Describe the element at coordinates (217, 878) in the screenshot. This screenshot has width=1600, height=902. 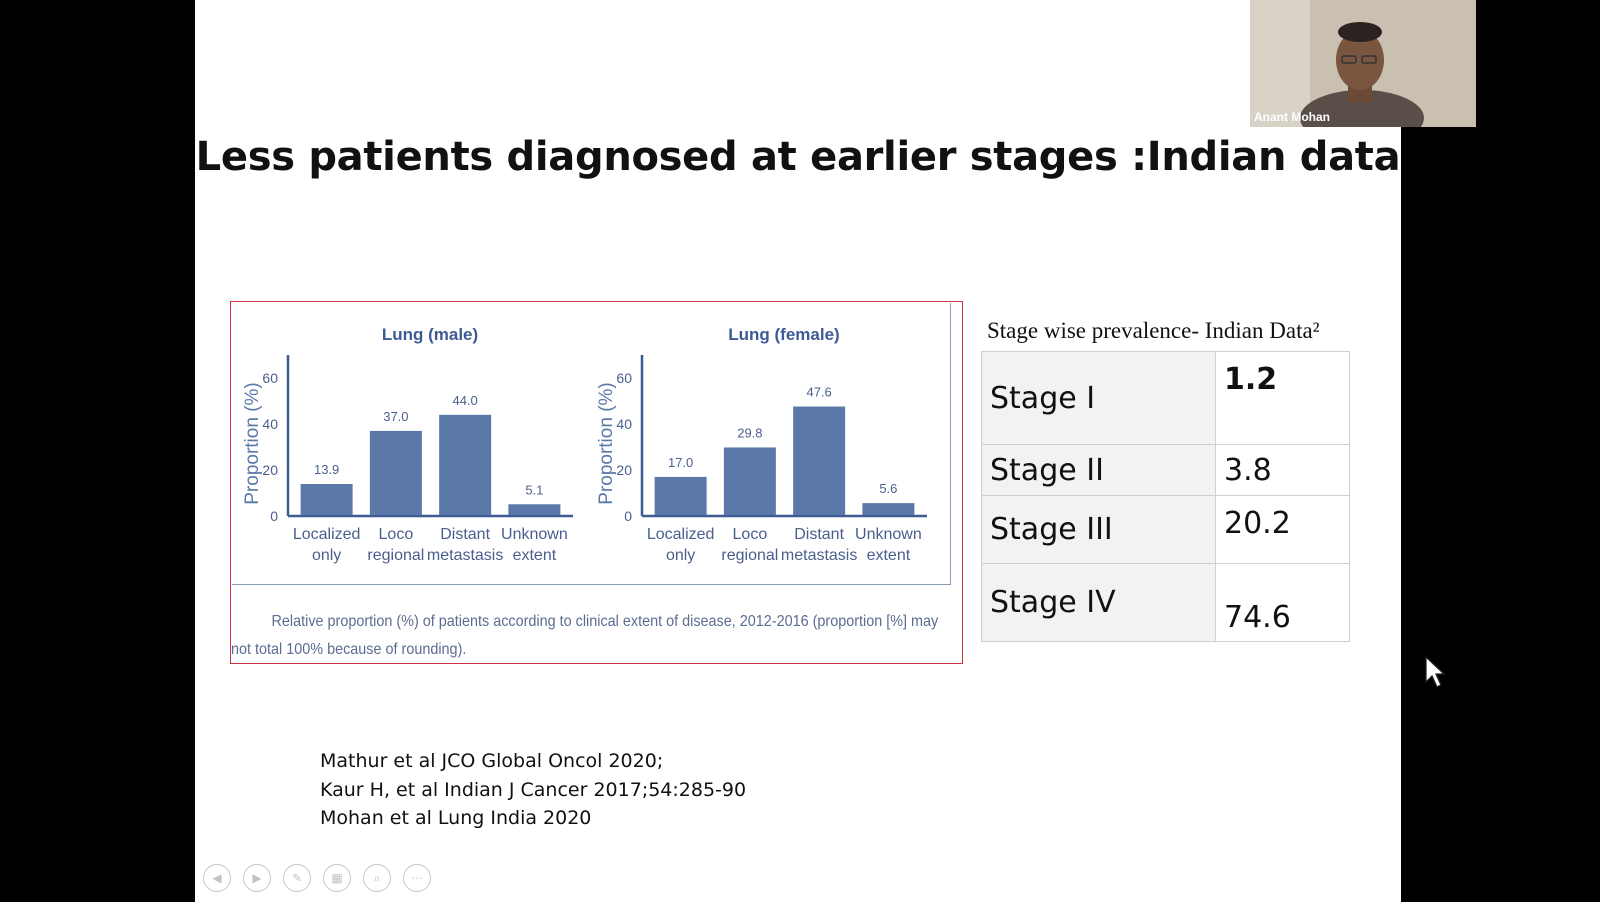
I see `previous-icon: ◀` at that location.